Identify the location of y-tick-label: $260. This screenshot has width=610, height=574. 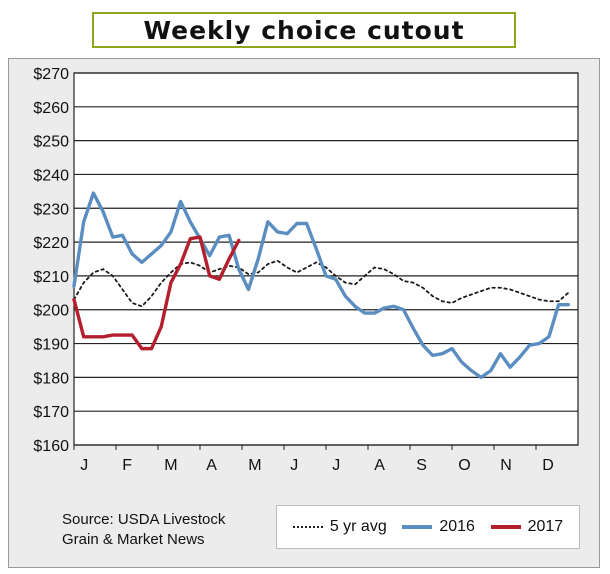
(51, 108).